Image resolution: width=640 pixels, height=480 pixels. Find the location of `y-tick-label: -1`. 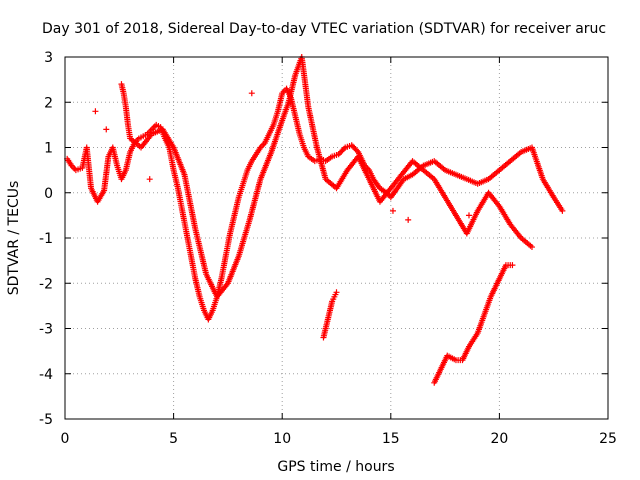

y-tick-label: -1 is located at coordinates (46, 239).